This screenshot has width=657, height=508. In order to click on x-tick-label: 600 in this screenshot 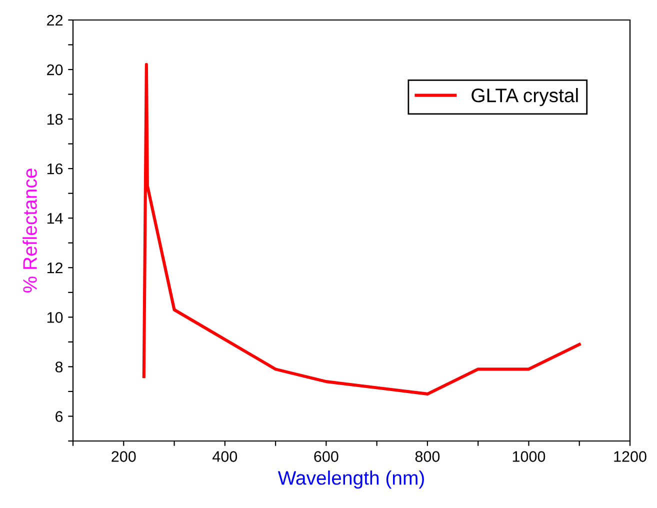, I will do `click(326, 456)`.